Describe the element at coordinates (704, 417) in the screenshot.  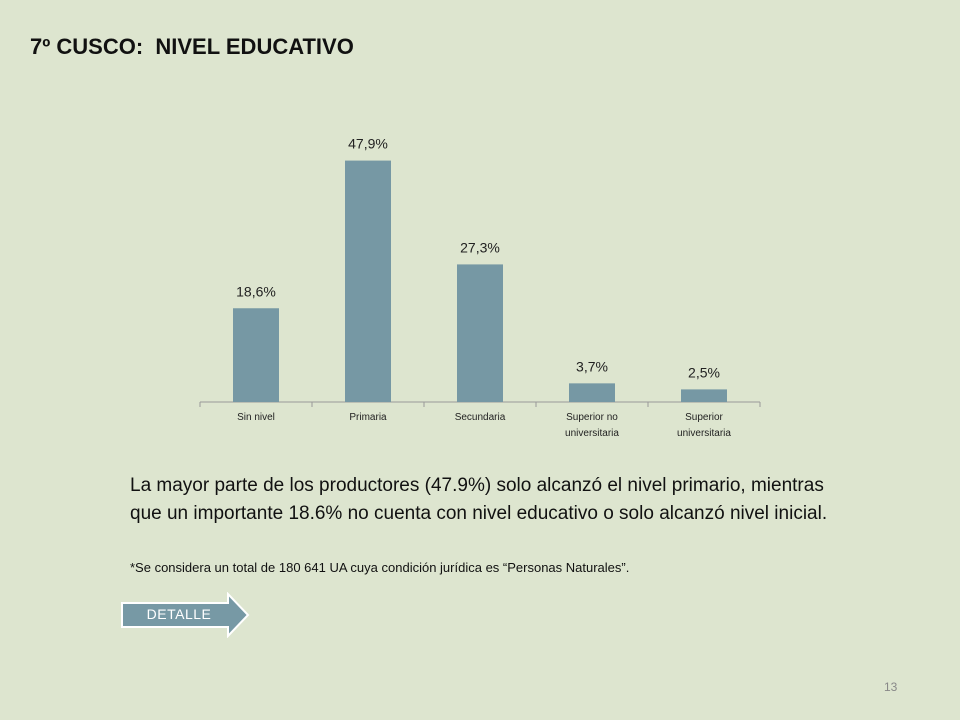
I see `category-label: Superior` at that location.